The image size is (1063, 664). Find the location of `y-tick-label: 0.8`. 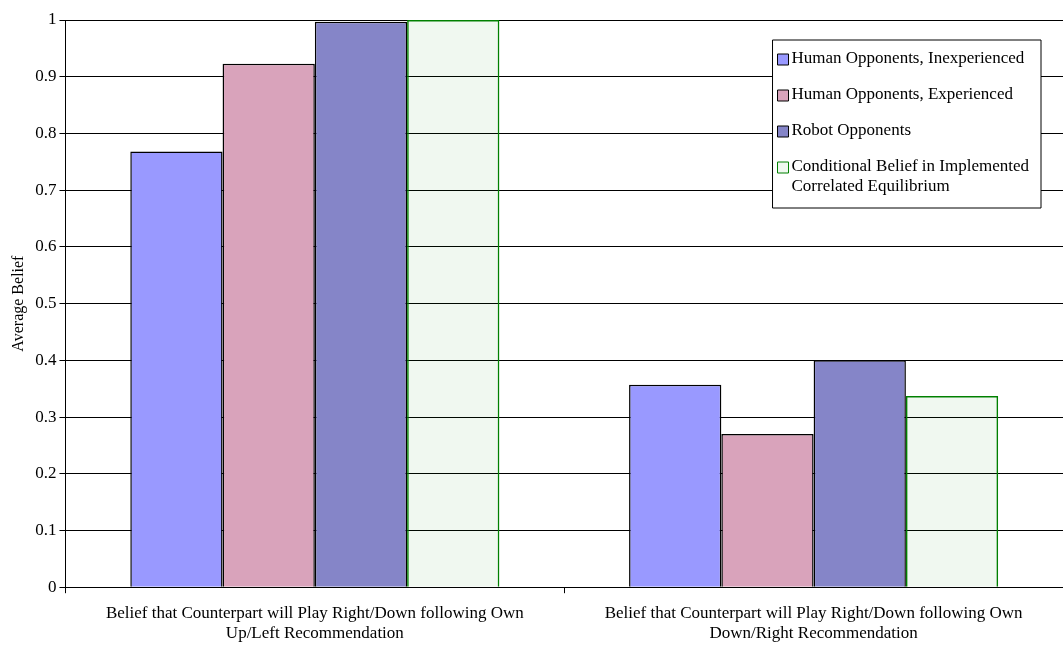

y-tick-label: 0.8 is located at coordinates (46, 132).